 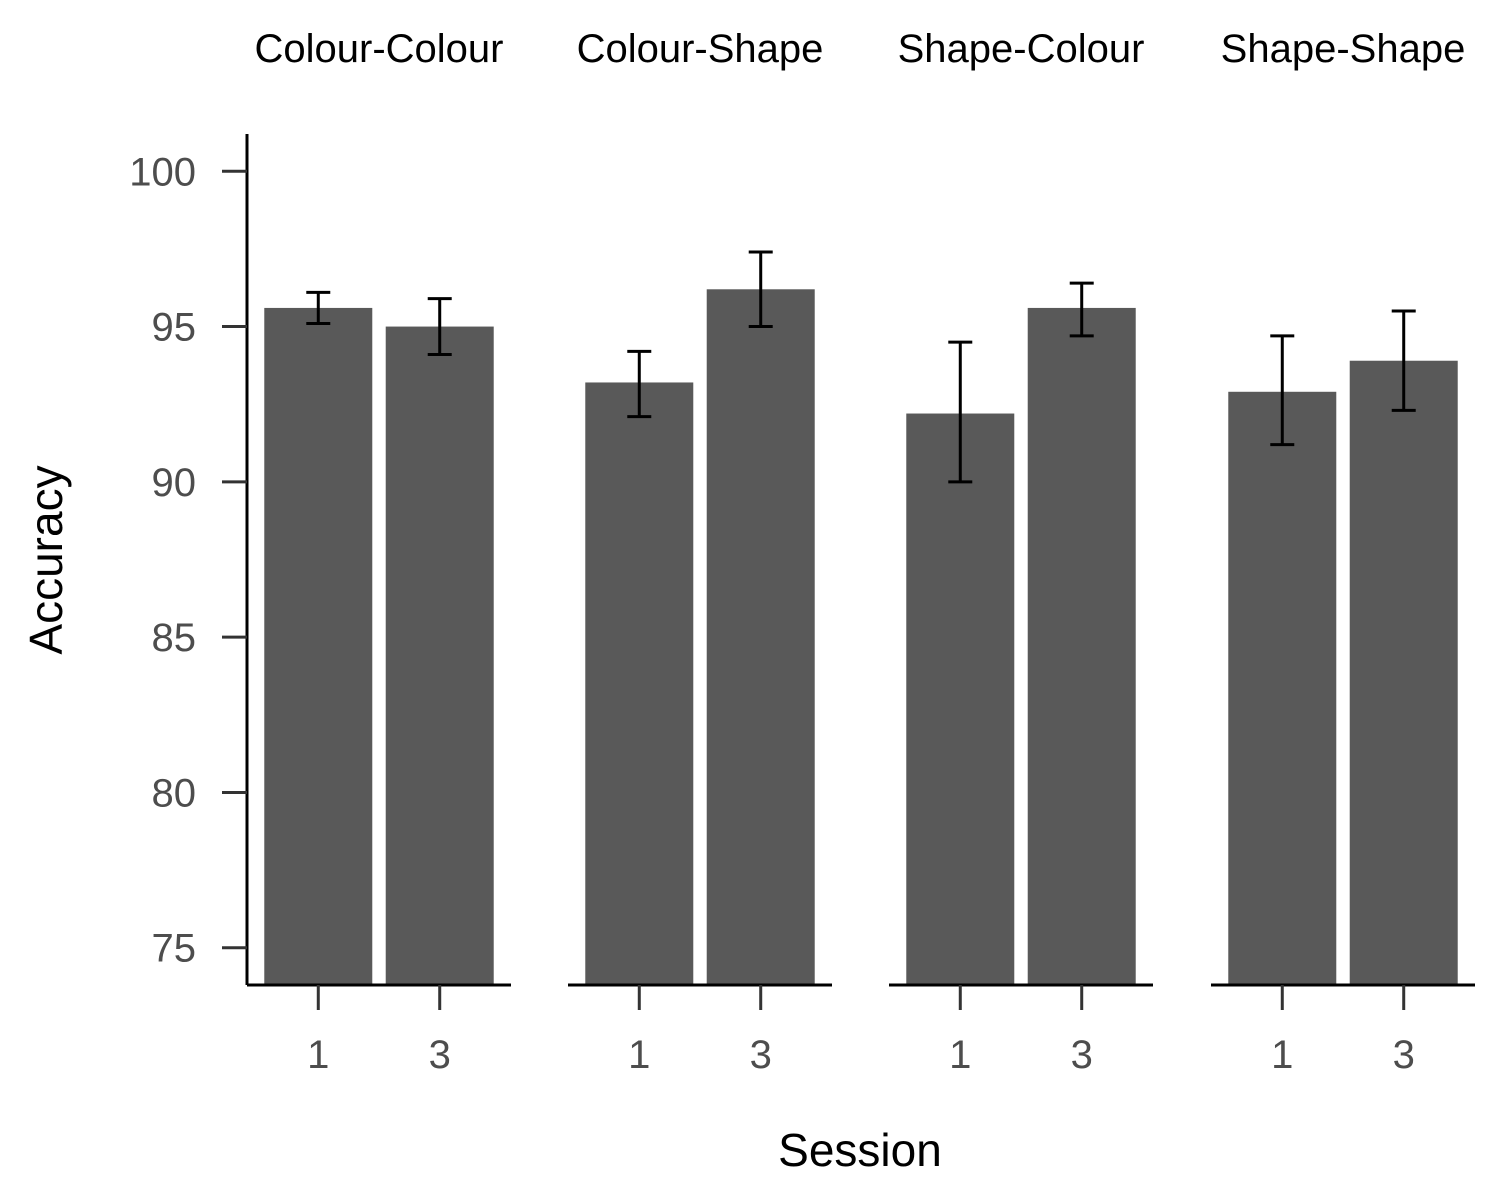 I want to click on panel-title: Colour-Colour, so click(x=379, y=49).